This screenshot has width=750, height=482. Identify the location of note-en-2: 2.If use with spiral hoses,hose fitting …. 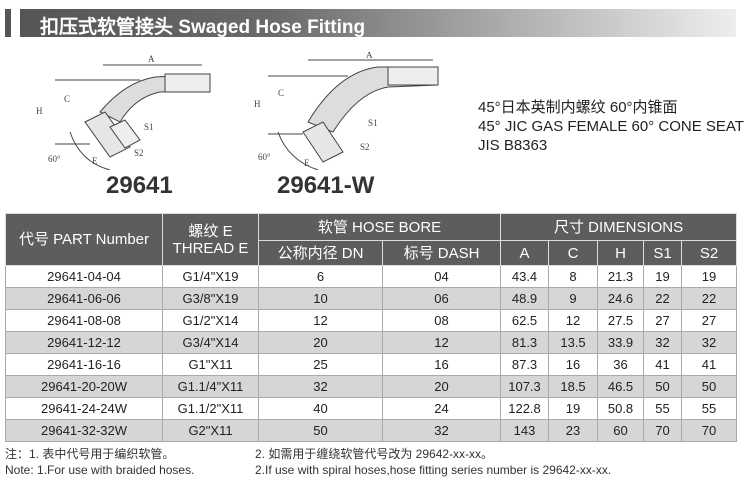
(433, 470).